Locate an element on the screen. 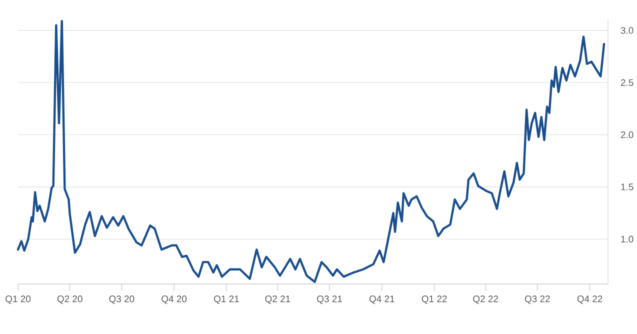 Image resolution: width=637 pixels, height=334 pixels. x-tick-label: Q1 22 is located at coordinates (434, 300).